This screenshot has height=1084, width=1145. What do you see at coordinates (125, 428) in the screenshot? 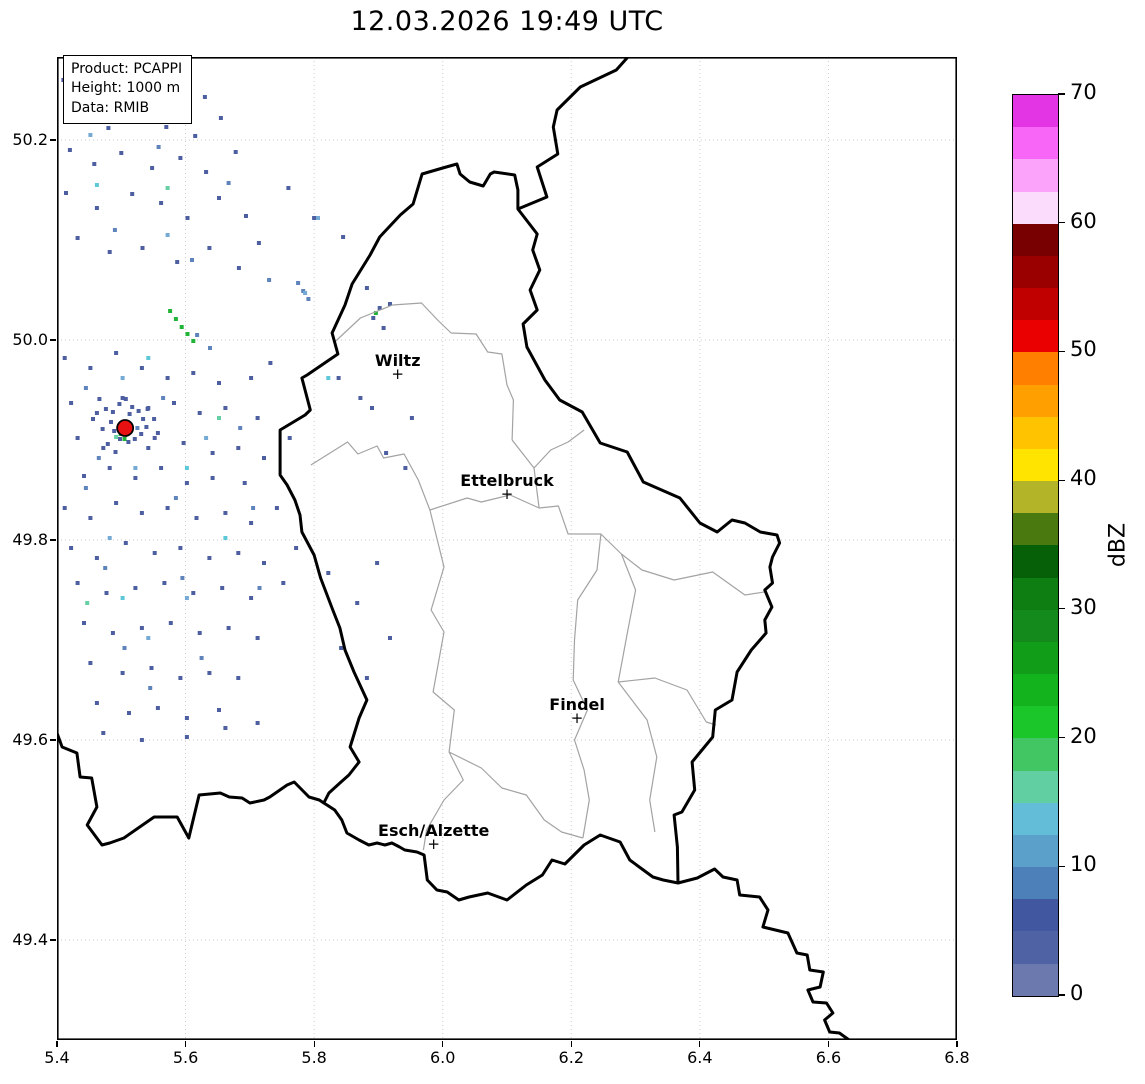
I see `radar-site-dot` at bounding box center [125, 428].